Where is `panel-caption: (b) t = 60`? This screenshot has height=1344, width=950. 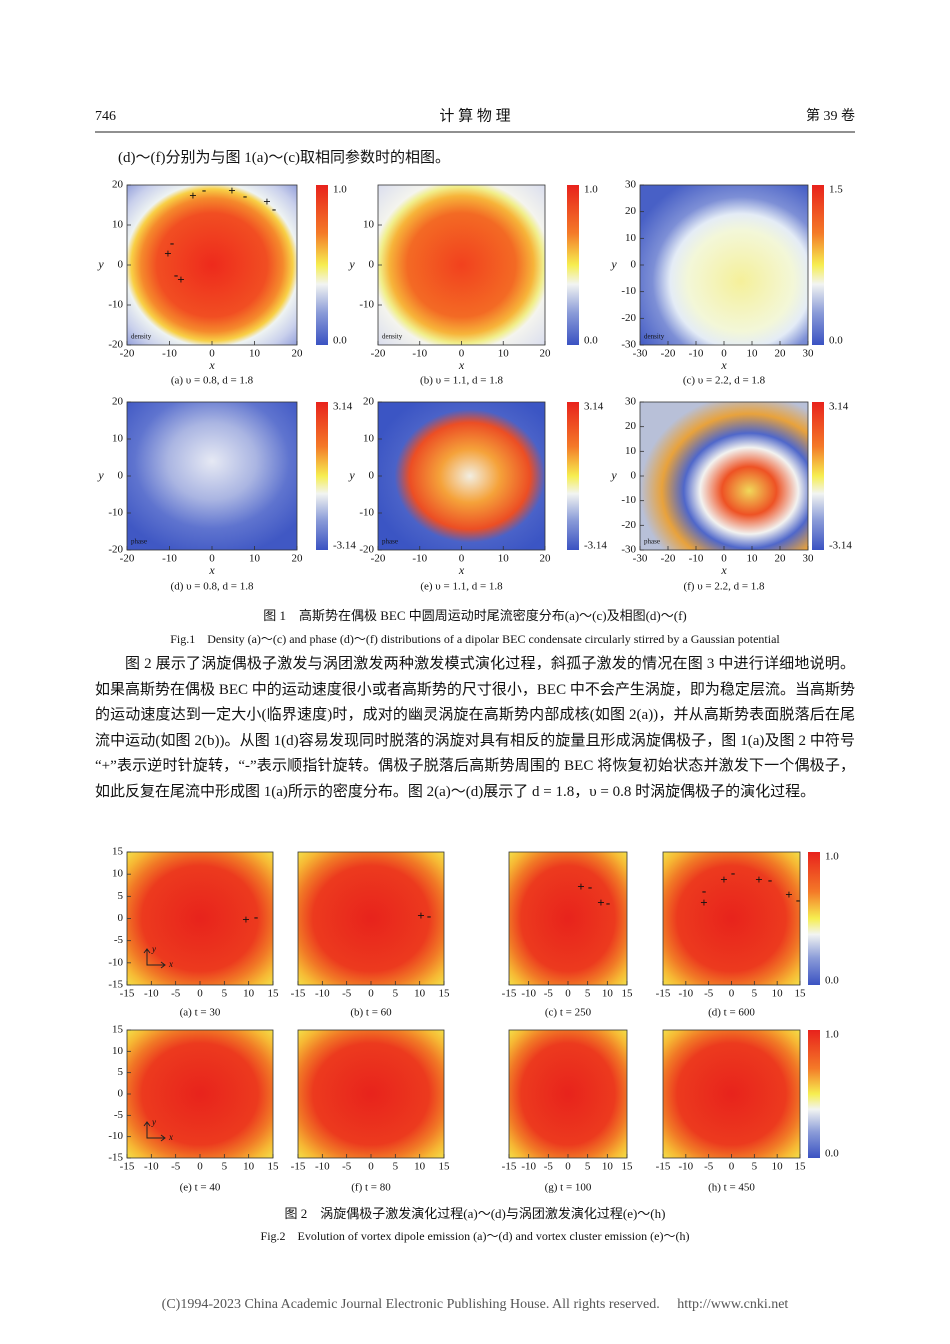 panel-caption: (b) t = 60 is located at coordinates (371, 1013).